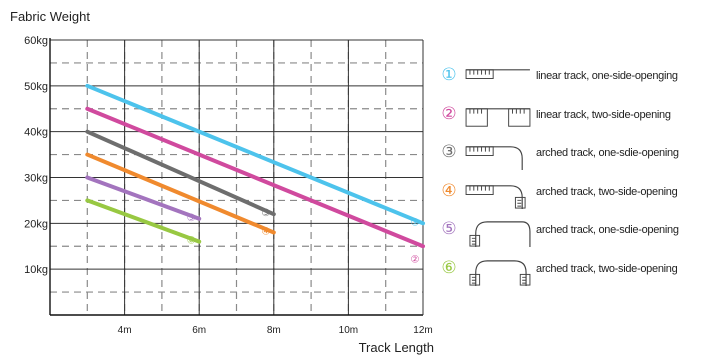 The width and height of the screenshot is (706, 357). What do you see at coordinates (36, 270) in the screenshot?
I see `y-tick-label: 10kg` at bounding box center [36, 270].